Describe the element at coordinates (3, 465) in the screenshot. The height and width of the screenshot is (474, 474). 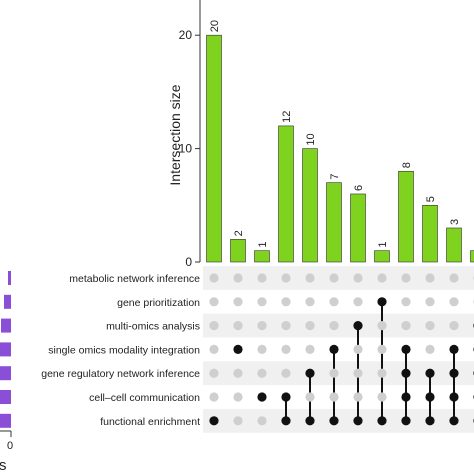
I see `set-size-axis-label: s` at that location.